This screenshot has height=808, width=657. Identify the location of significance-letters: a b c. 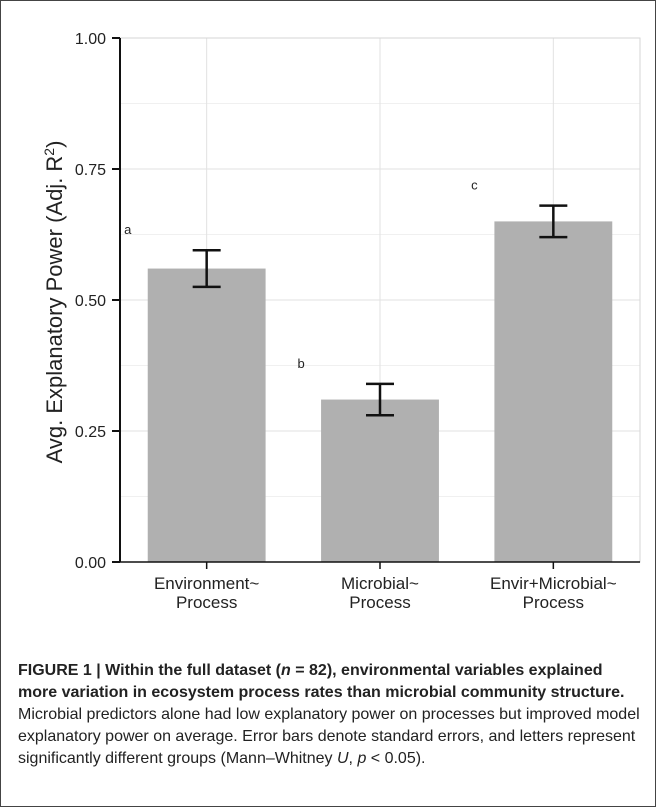
(301, 274).